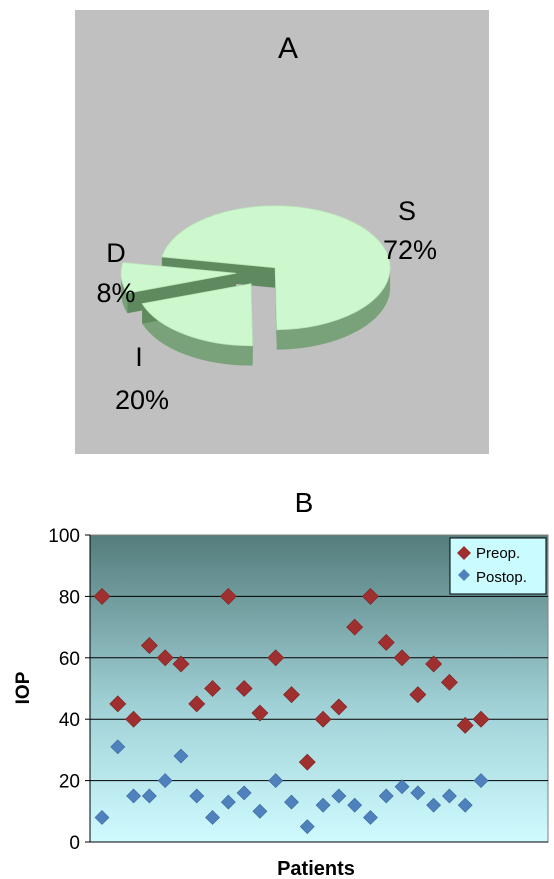 Image resolution: width=554 pixels, height=879 pixels. I want to click on pie-chart-title: A, so click(288, 48).